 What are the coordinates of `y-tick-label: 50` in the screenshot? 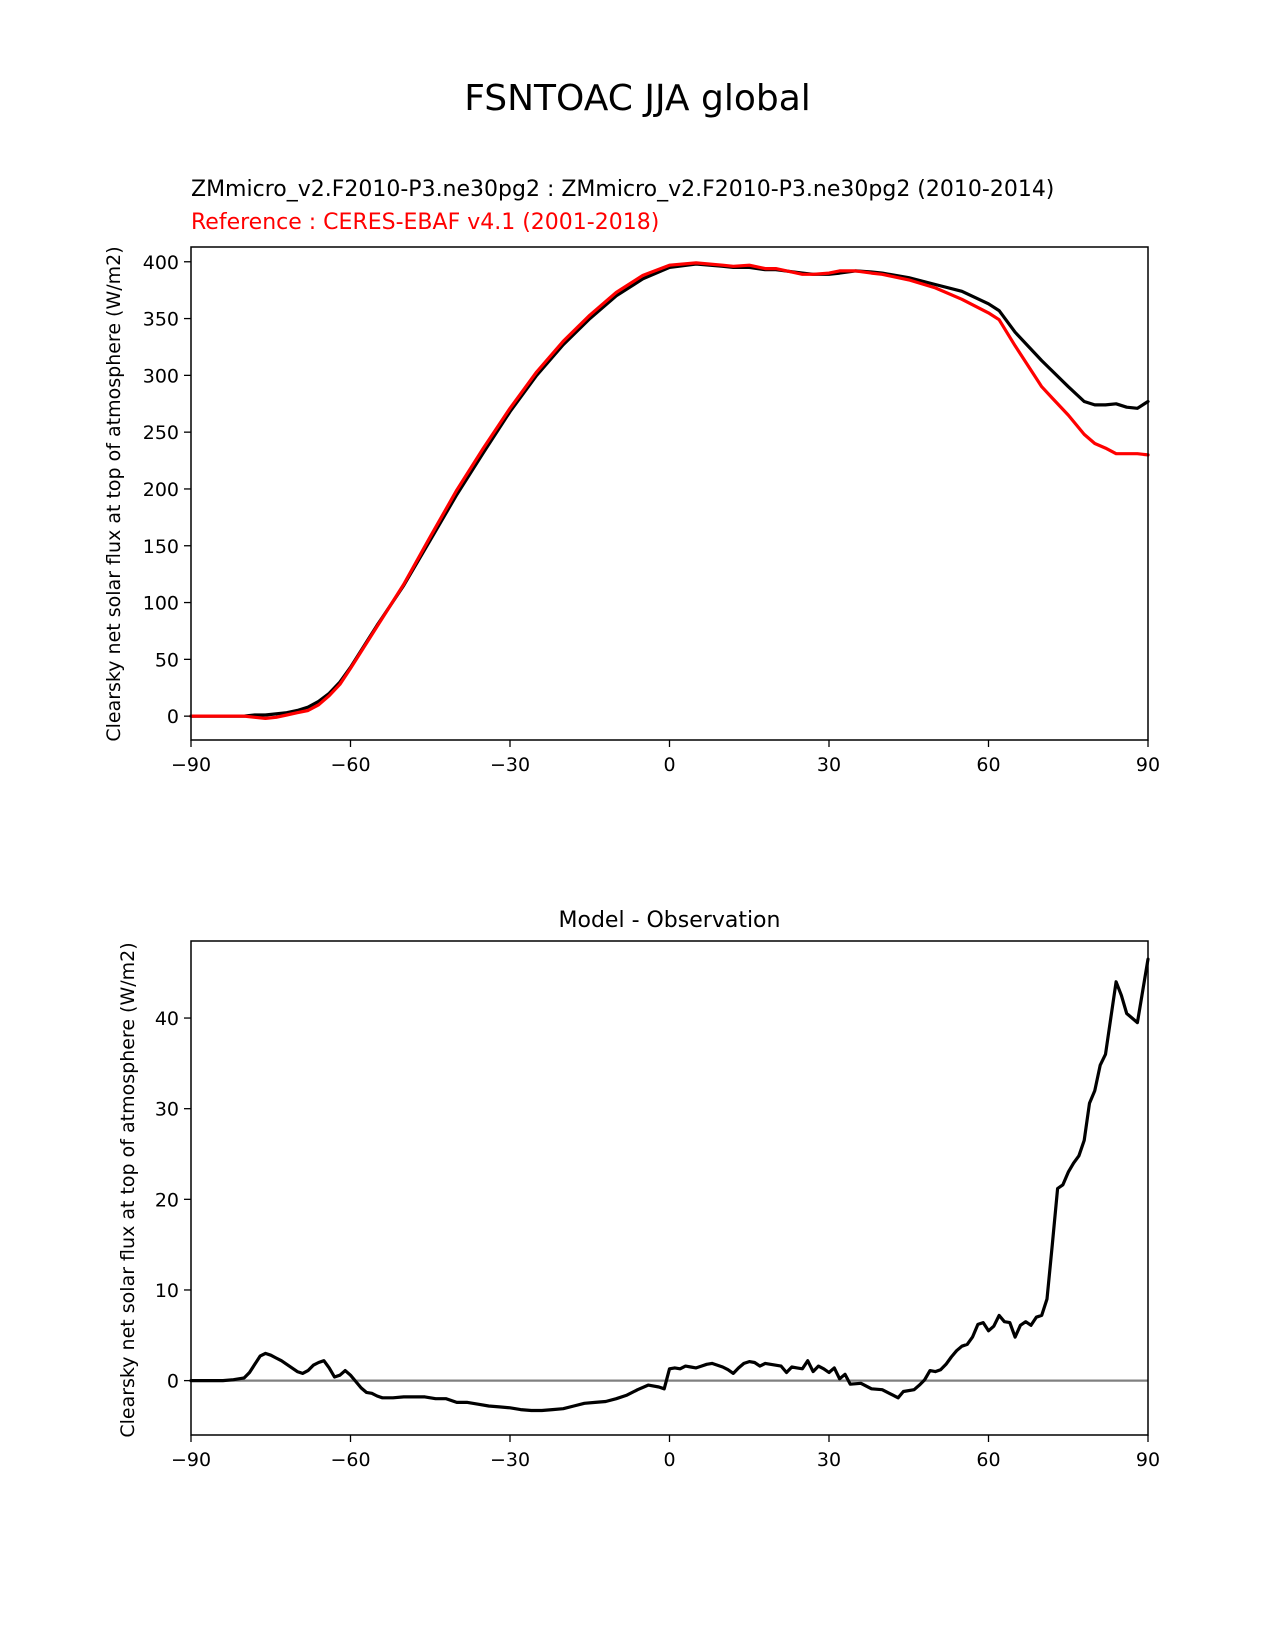 It's located at (167, 660).